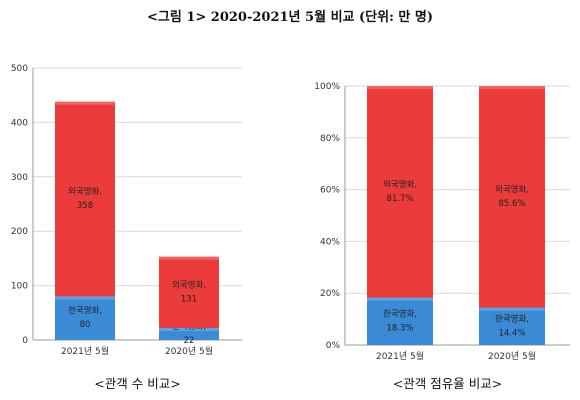 The width and height of the screenshot is (580, 400). Describe the element at coordinates (447, 383) in the screenshot. I see `chart2-caption: <관객 점유율 비교>` at that location.